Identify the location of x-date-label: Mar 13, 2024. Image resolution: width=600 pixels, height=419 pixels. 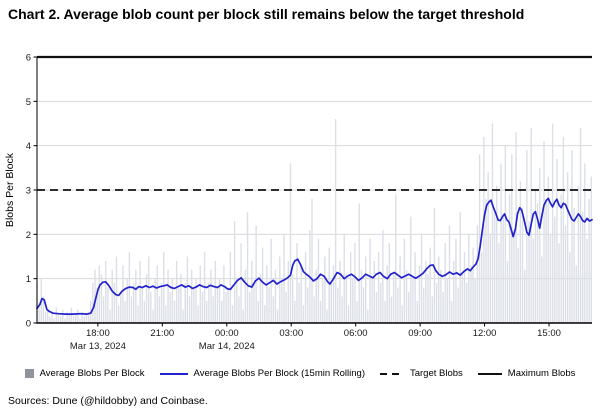
(98, 346).